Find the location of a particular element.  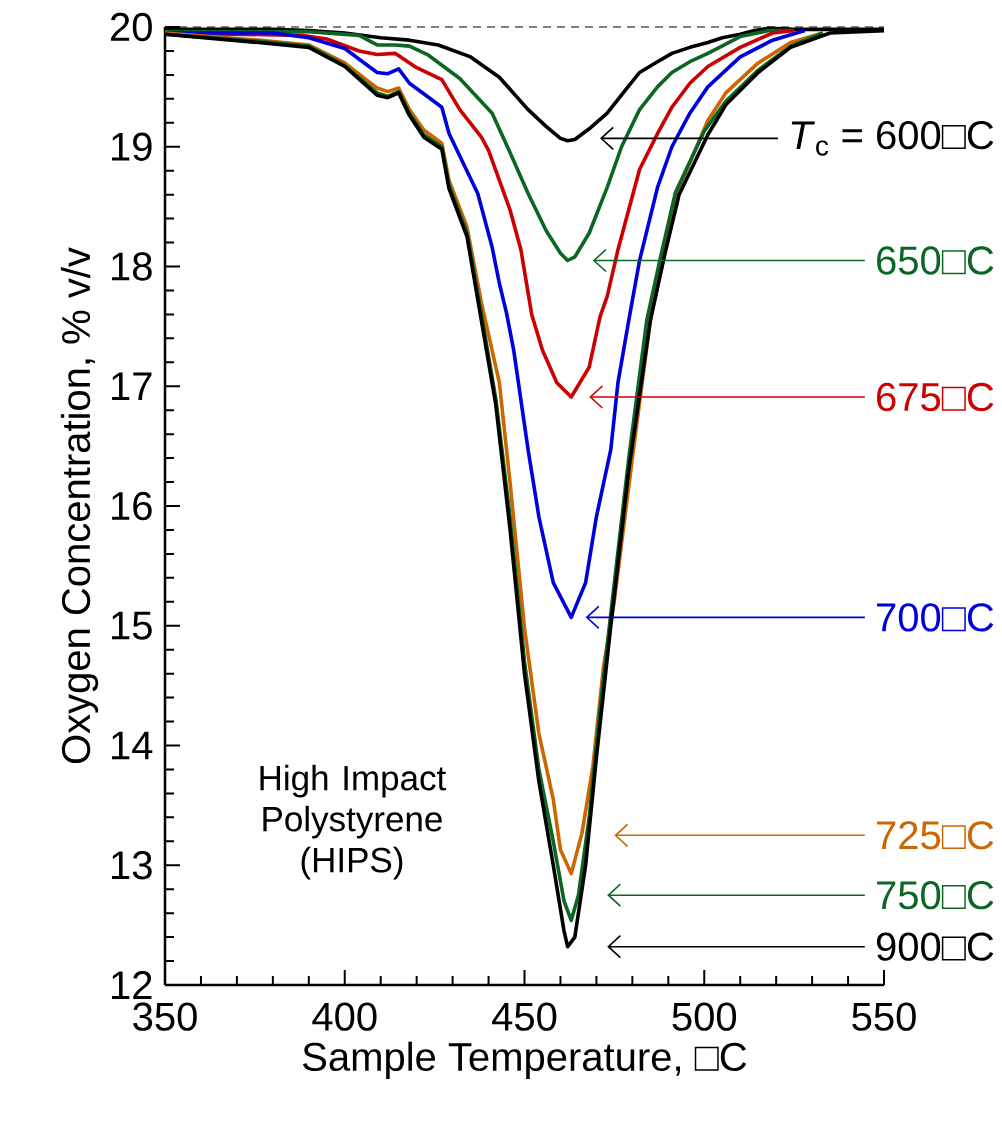

y-tick-label: 17 is located at coordinates (132, 386).